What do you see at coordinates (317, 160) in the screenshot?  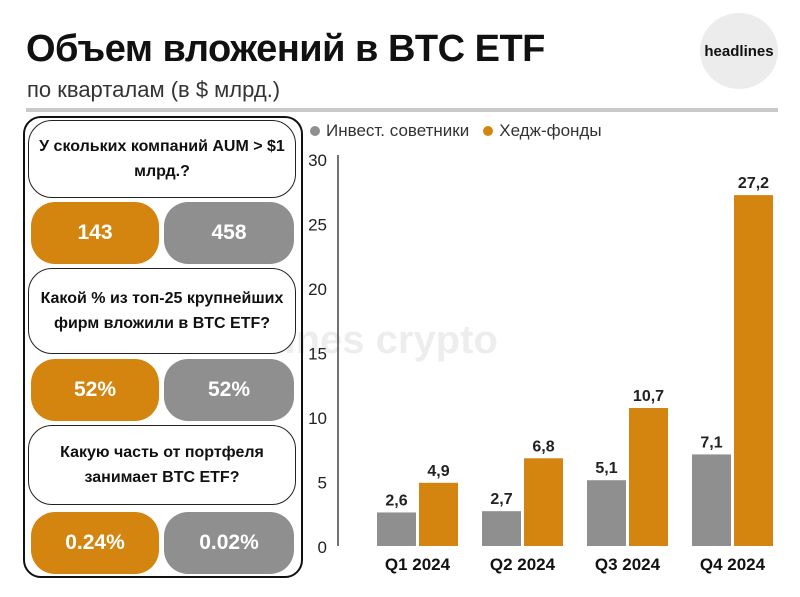 I see `y-tick-label-30: 30` at bounding box center [317, 160].